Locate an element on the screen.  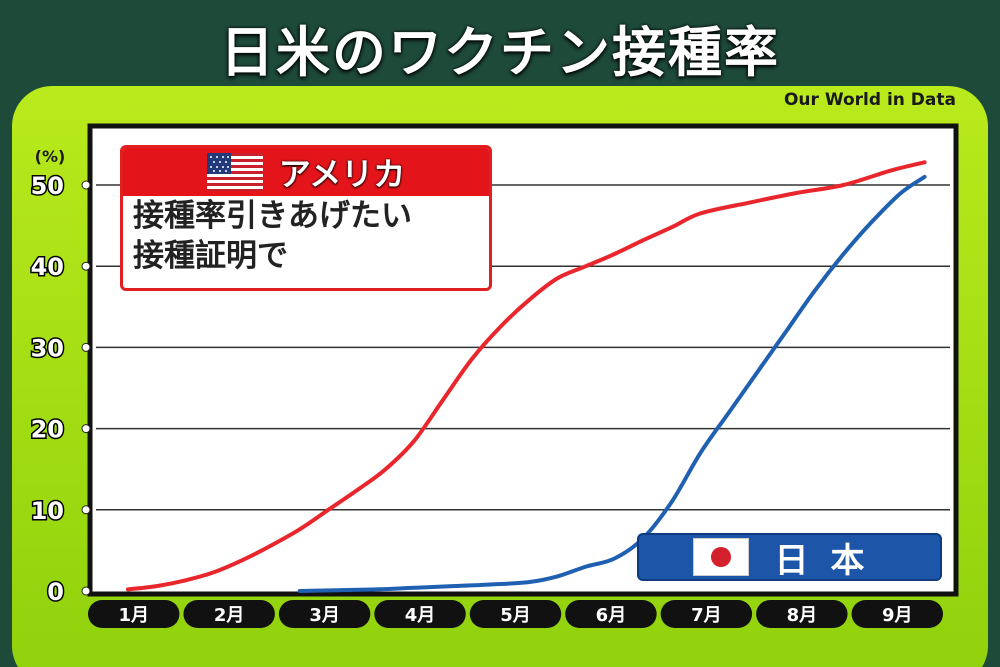
x-tick-label: 3月 is located at coordinates (324, 615).